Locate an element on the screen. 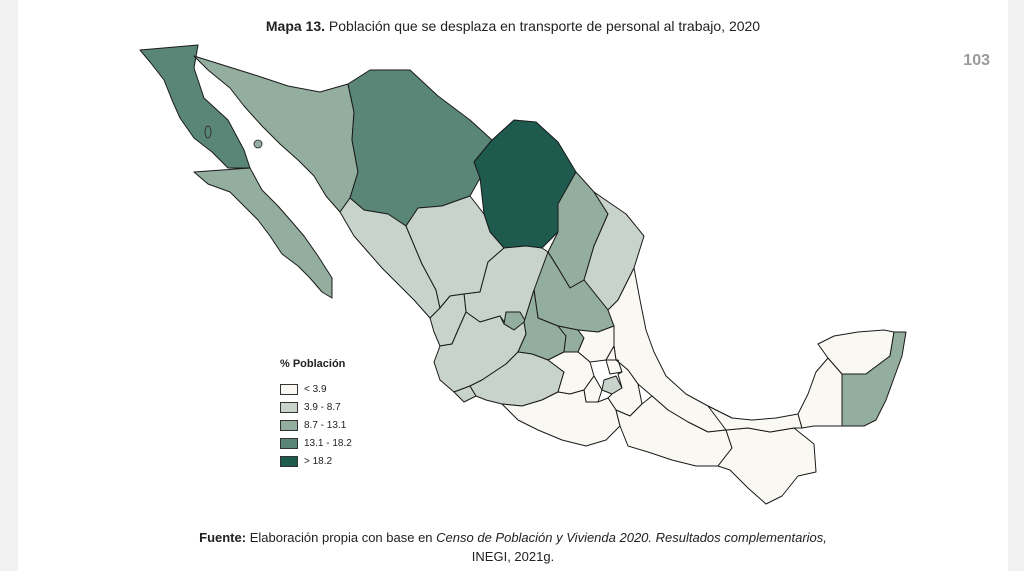 The image size is (1024, 571). source-publisher: INEGI, 2021g. is located at coordinates (513, 556).